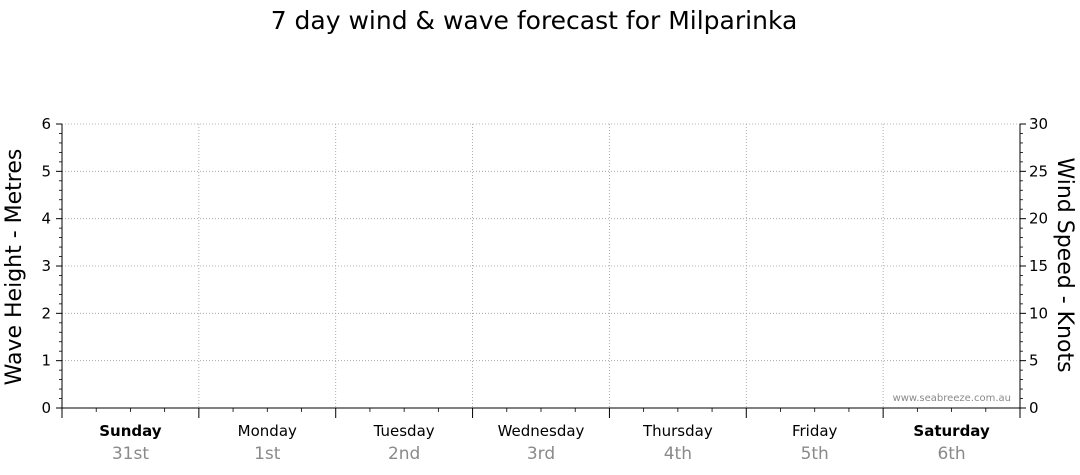 This screenshot has width=1080, height=475. I want to click on day-label: Monday, so click(267, 431).